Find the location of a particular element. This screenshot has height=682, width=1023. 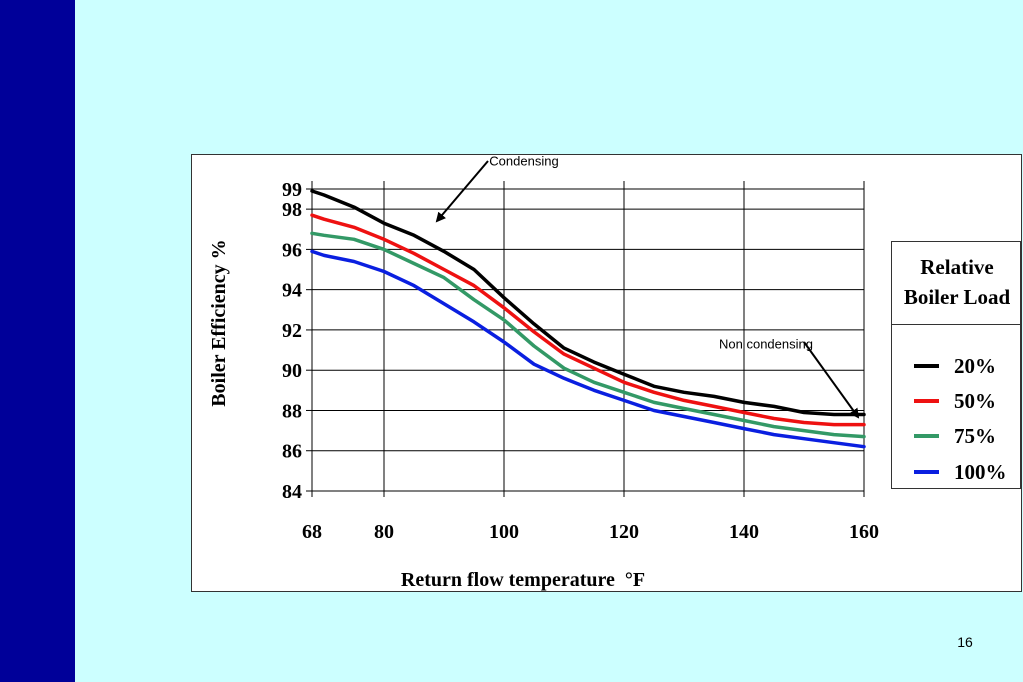

y-axis-label: Boiler Efficiency % is located at coordinates (219, 322).